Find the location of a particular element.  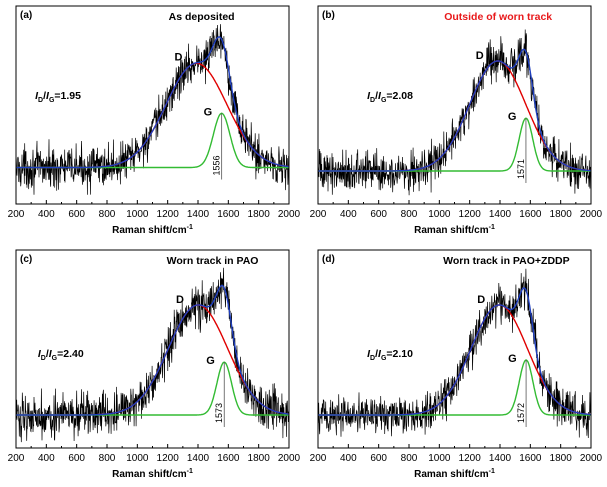

panel-label: (a) is located at coordinates (26, 15).